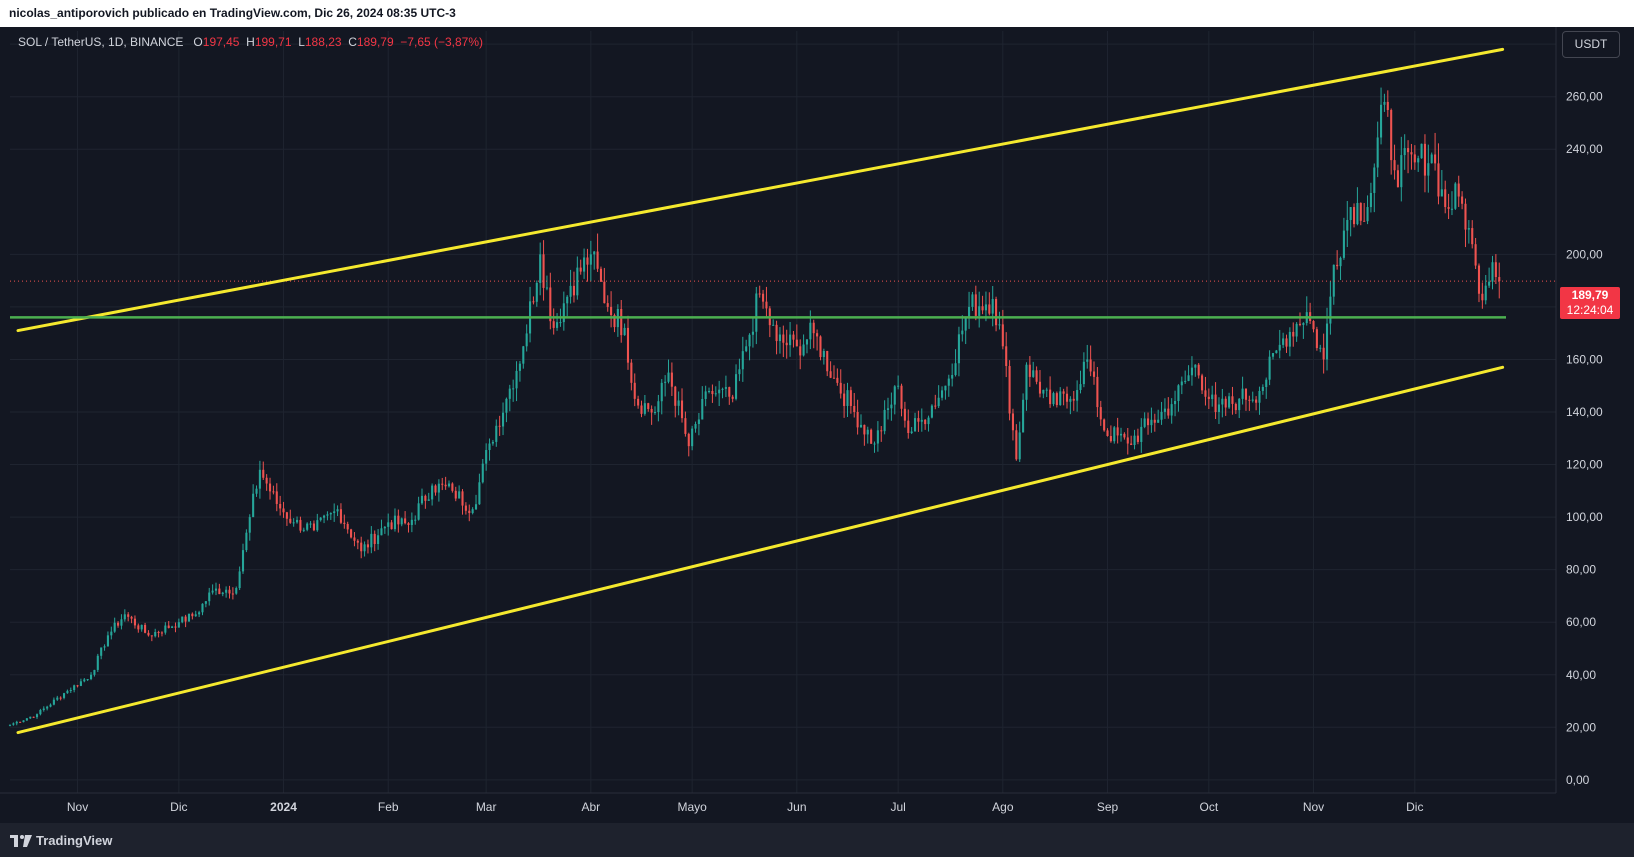 Image resolution: width=1634 pixels, height=857 pixels. I want to click on tradingview-logo: TradingView, so click(61, 840).